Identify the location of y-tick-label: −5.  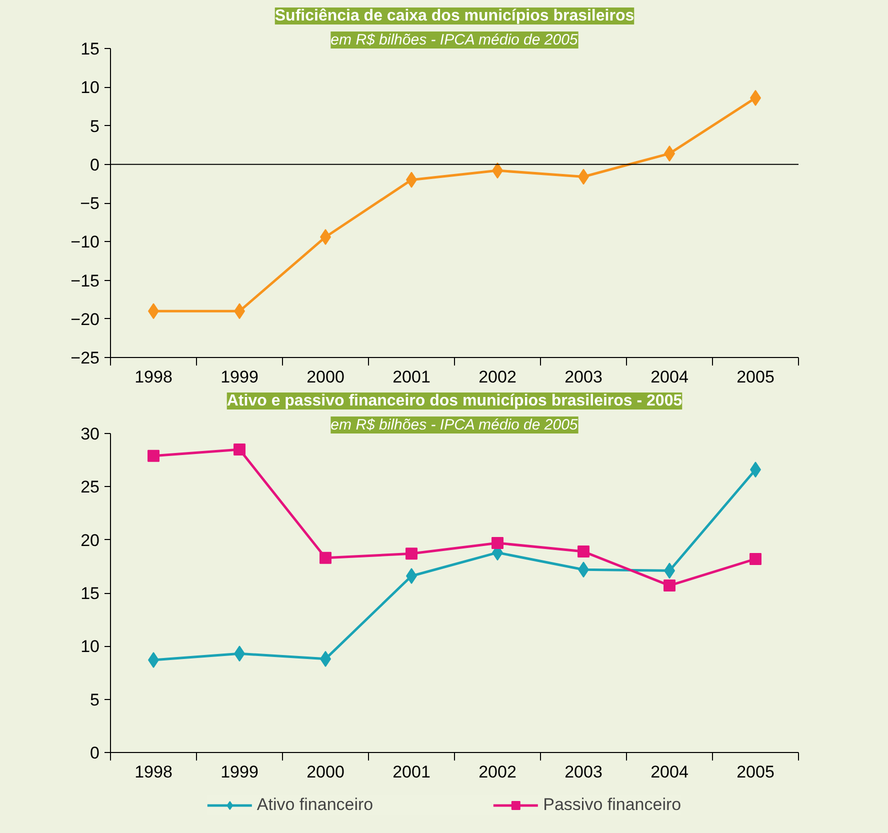
(90, 203).